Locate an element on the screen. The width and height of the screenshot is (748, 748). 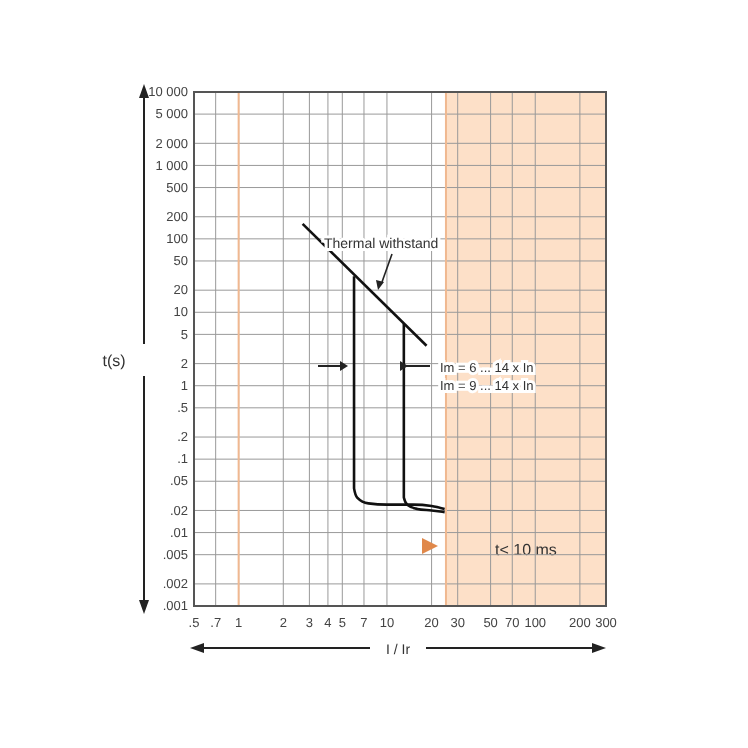
y-axis-title: t(s) is located at coordinates (114, 361).